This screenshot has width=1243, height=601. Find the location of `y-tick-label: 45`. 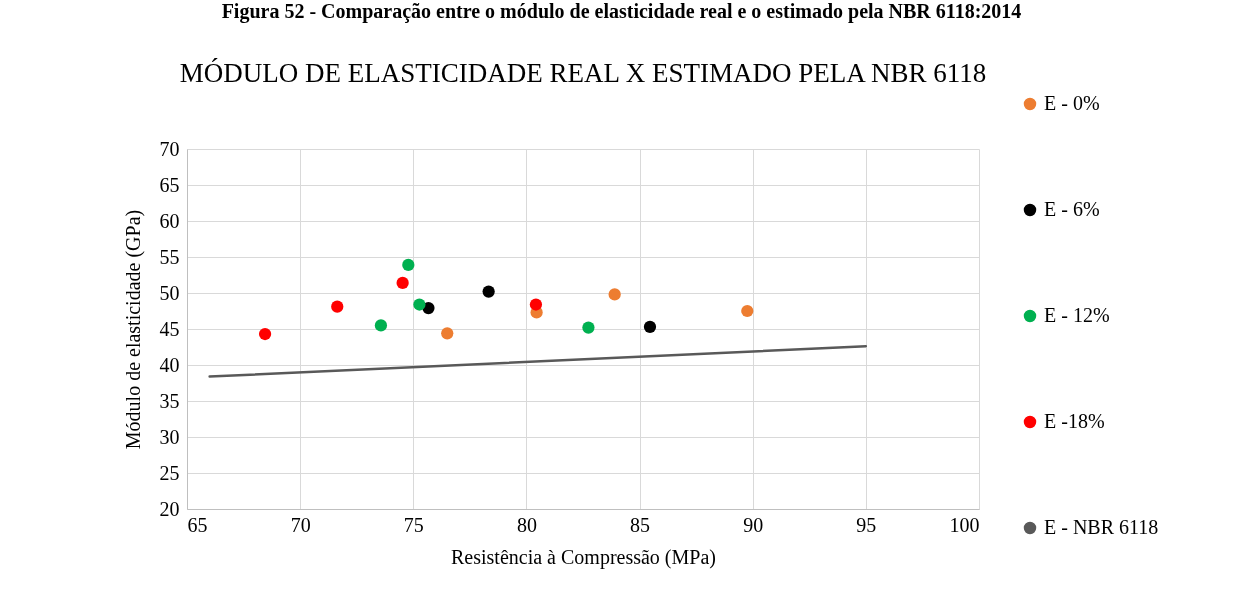

y-tick-label: 45 is located at coordinates (169, 328).